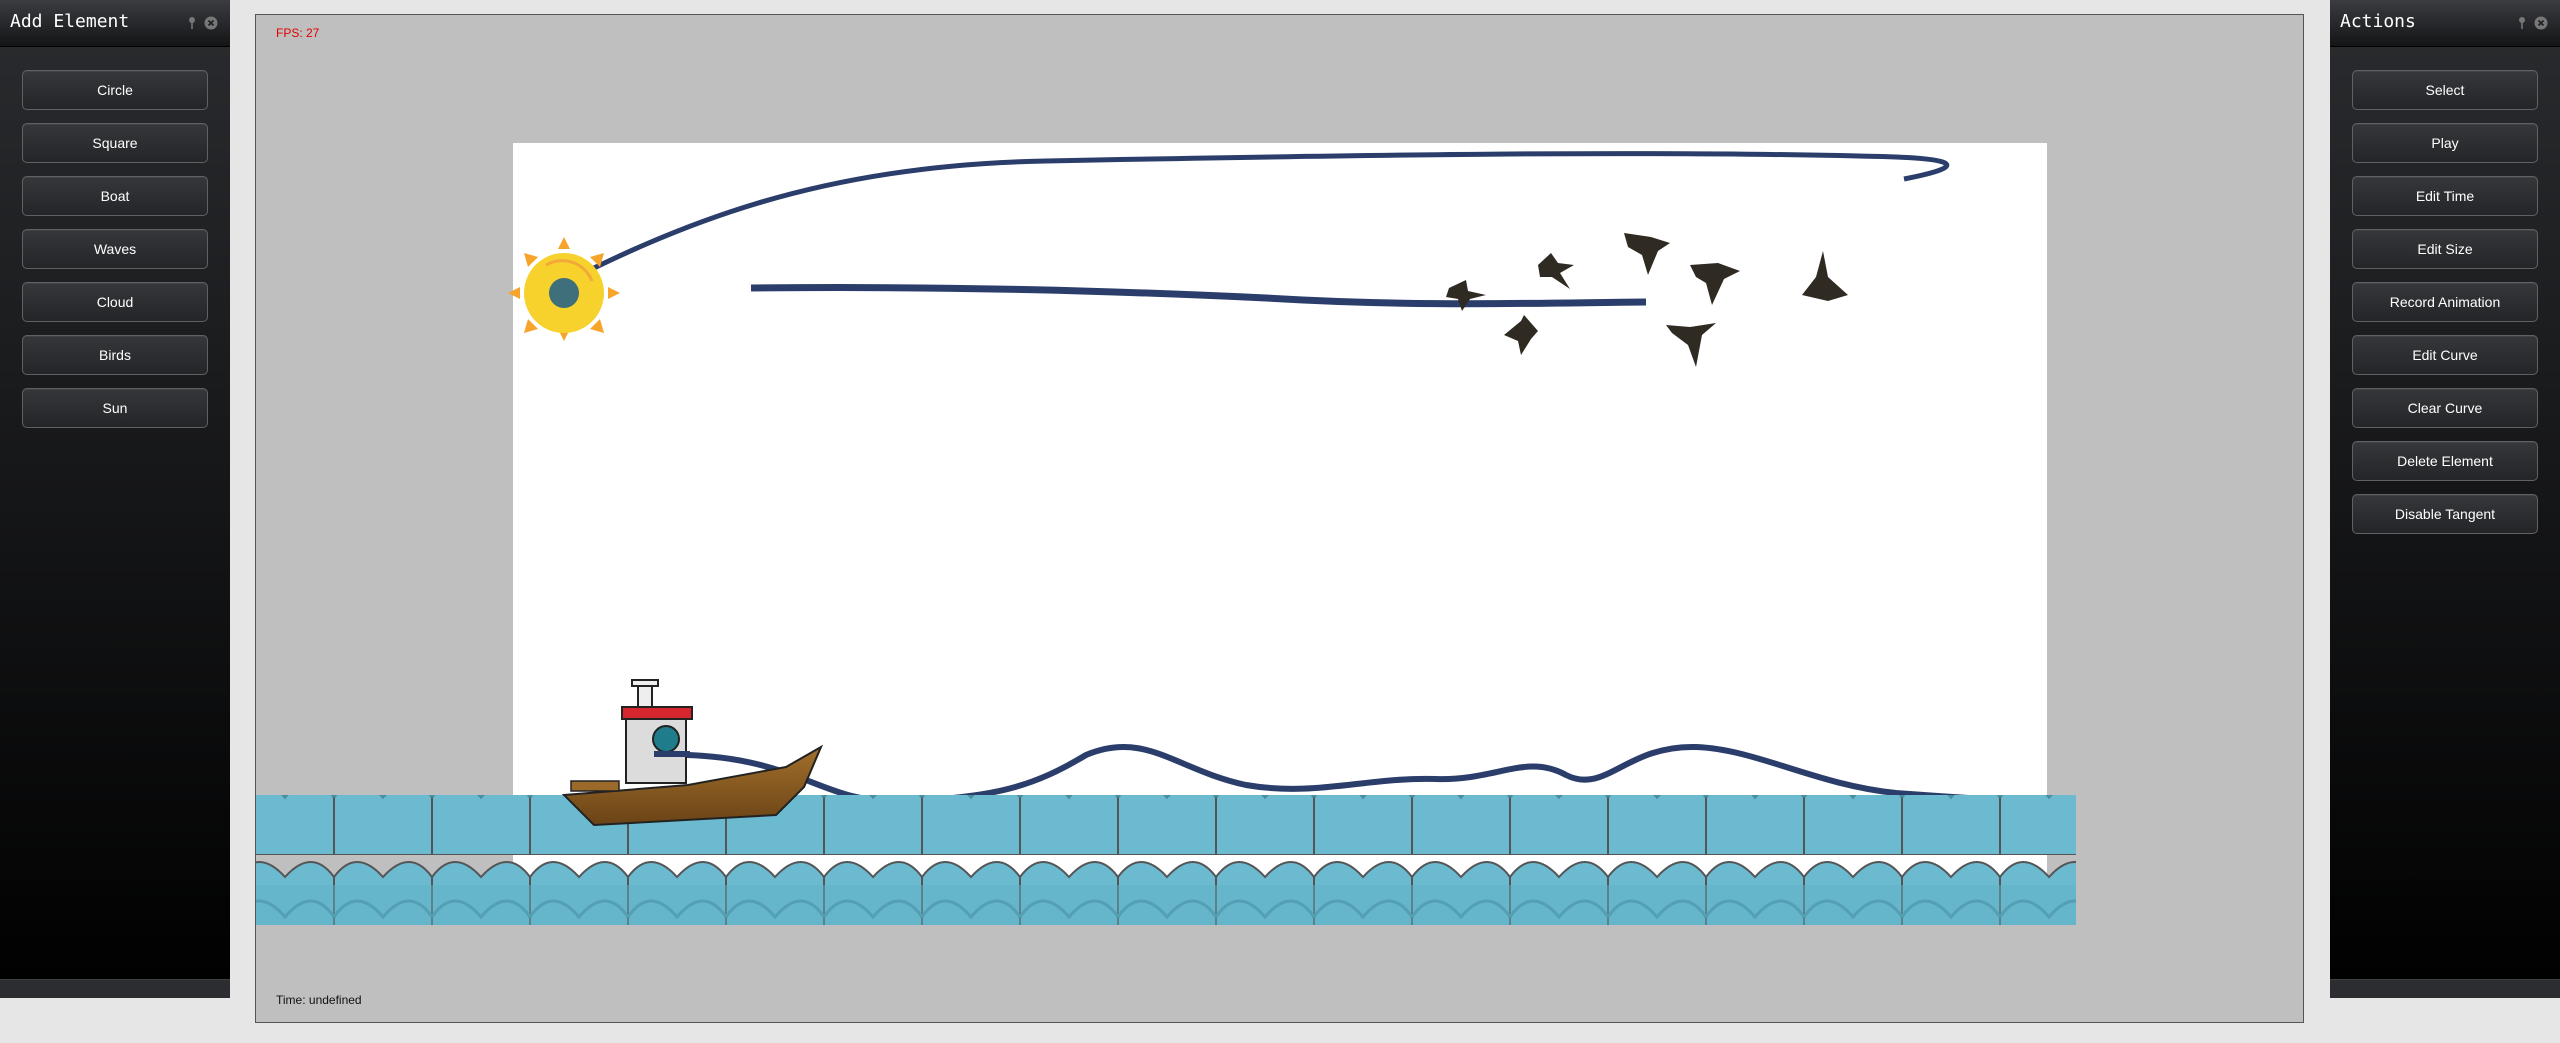 The image size is (2560, 1043). What do you see at coordinates (2445, 355) in the screenshot?
I see `edit-curve-button: Edit Curve` at bounding box center [2445, 355].